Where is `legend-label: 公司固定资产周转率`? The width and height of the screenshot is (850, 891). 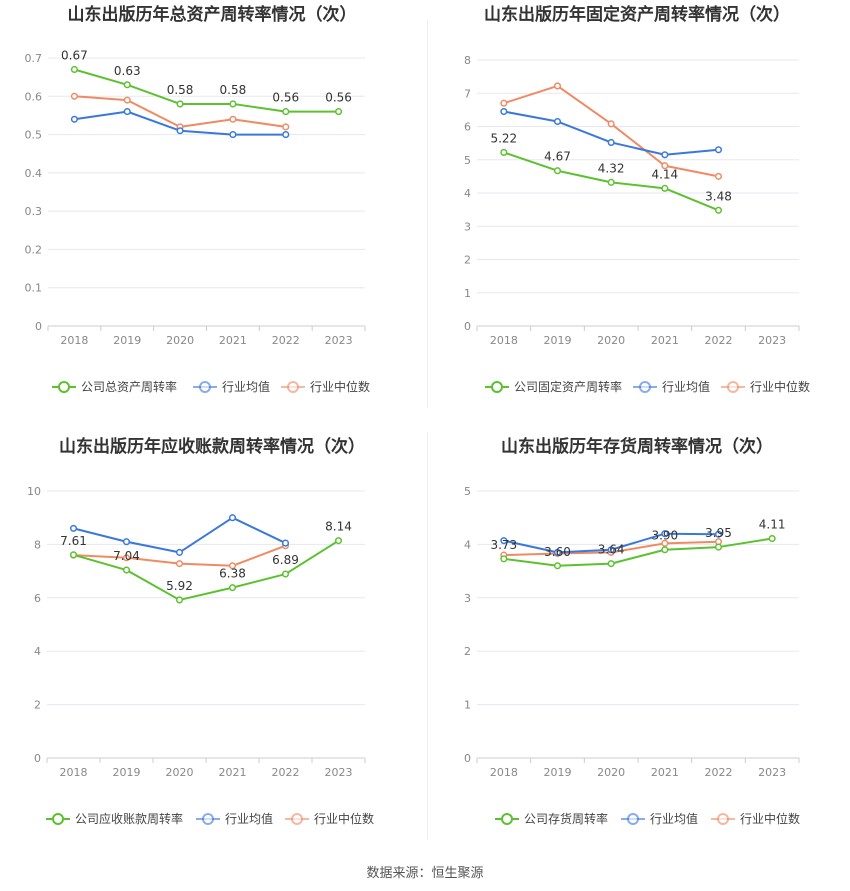 legend-label: 公司固定资产周转率 is located at coordinates (568, 386).